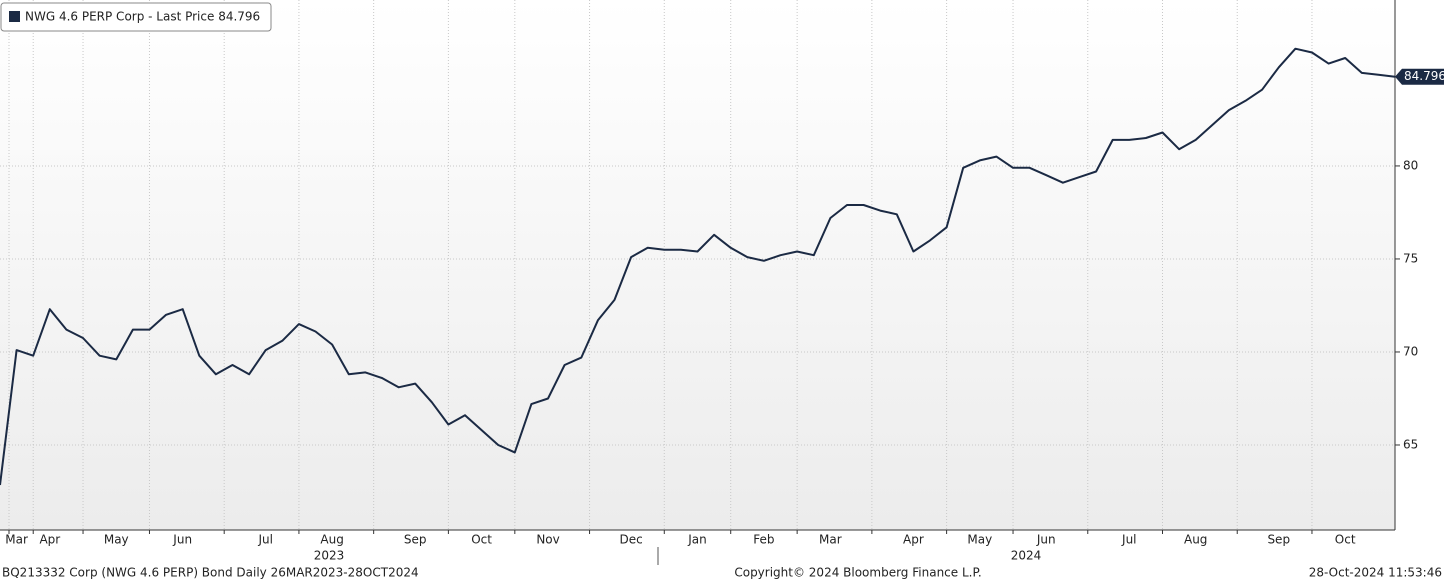  Describe the element at coordinates (1410, 444) in the screenshot. I see `y-tick-label: 65` at that location.